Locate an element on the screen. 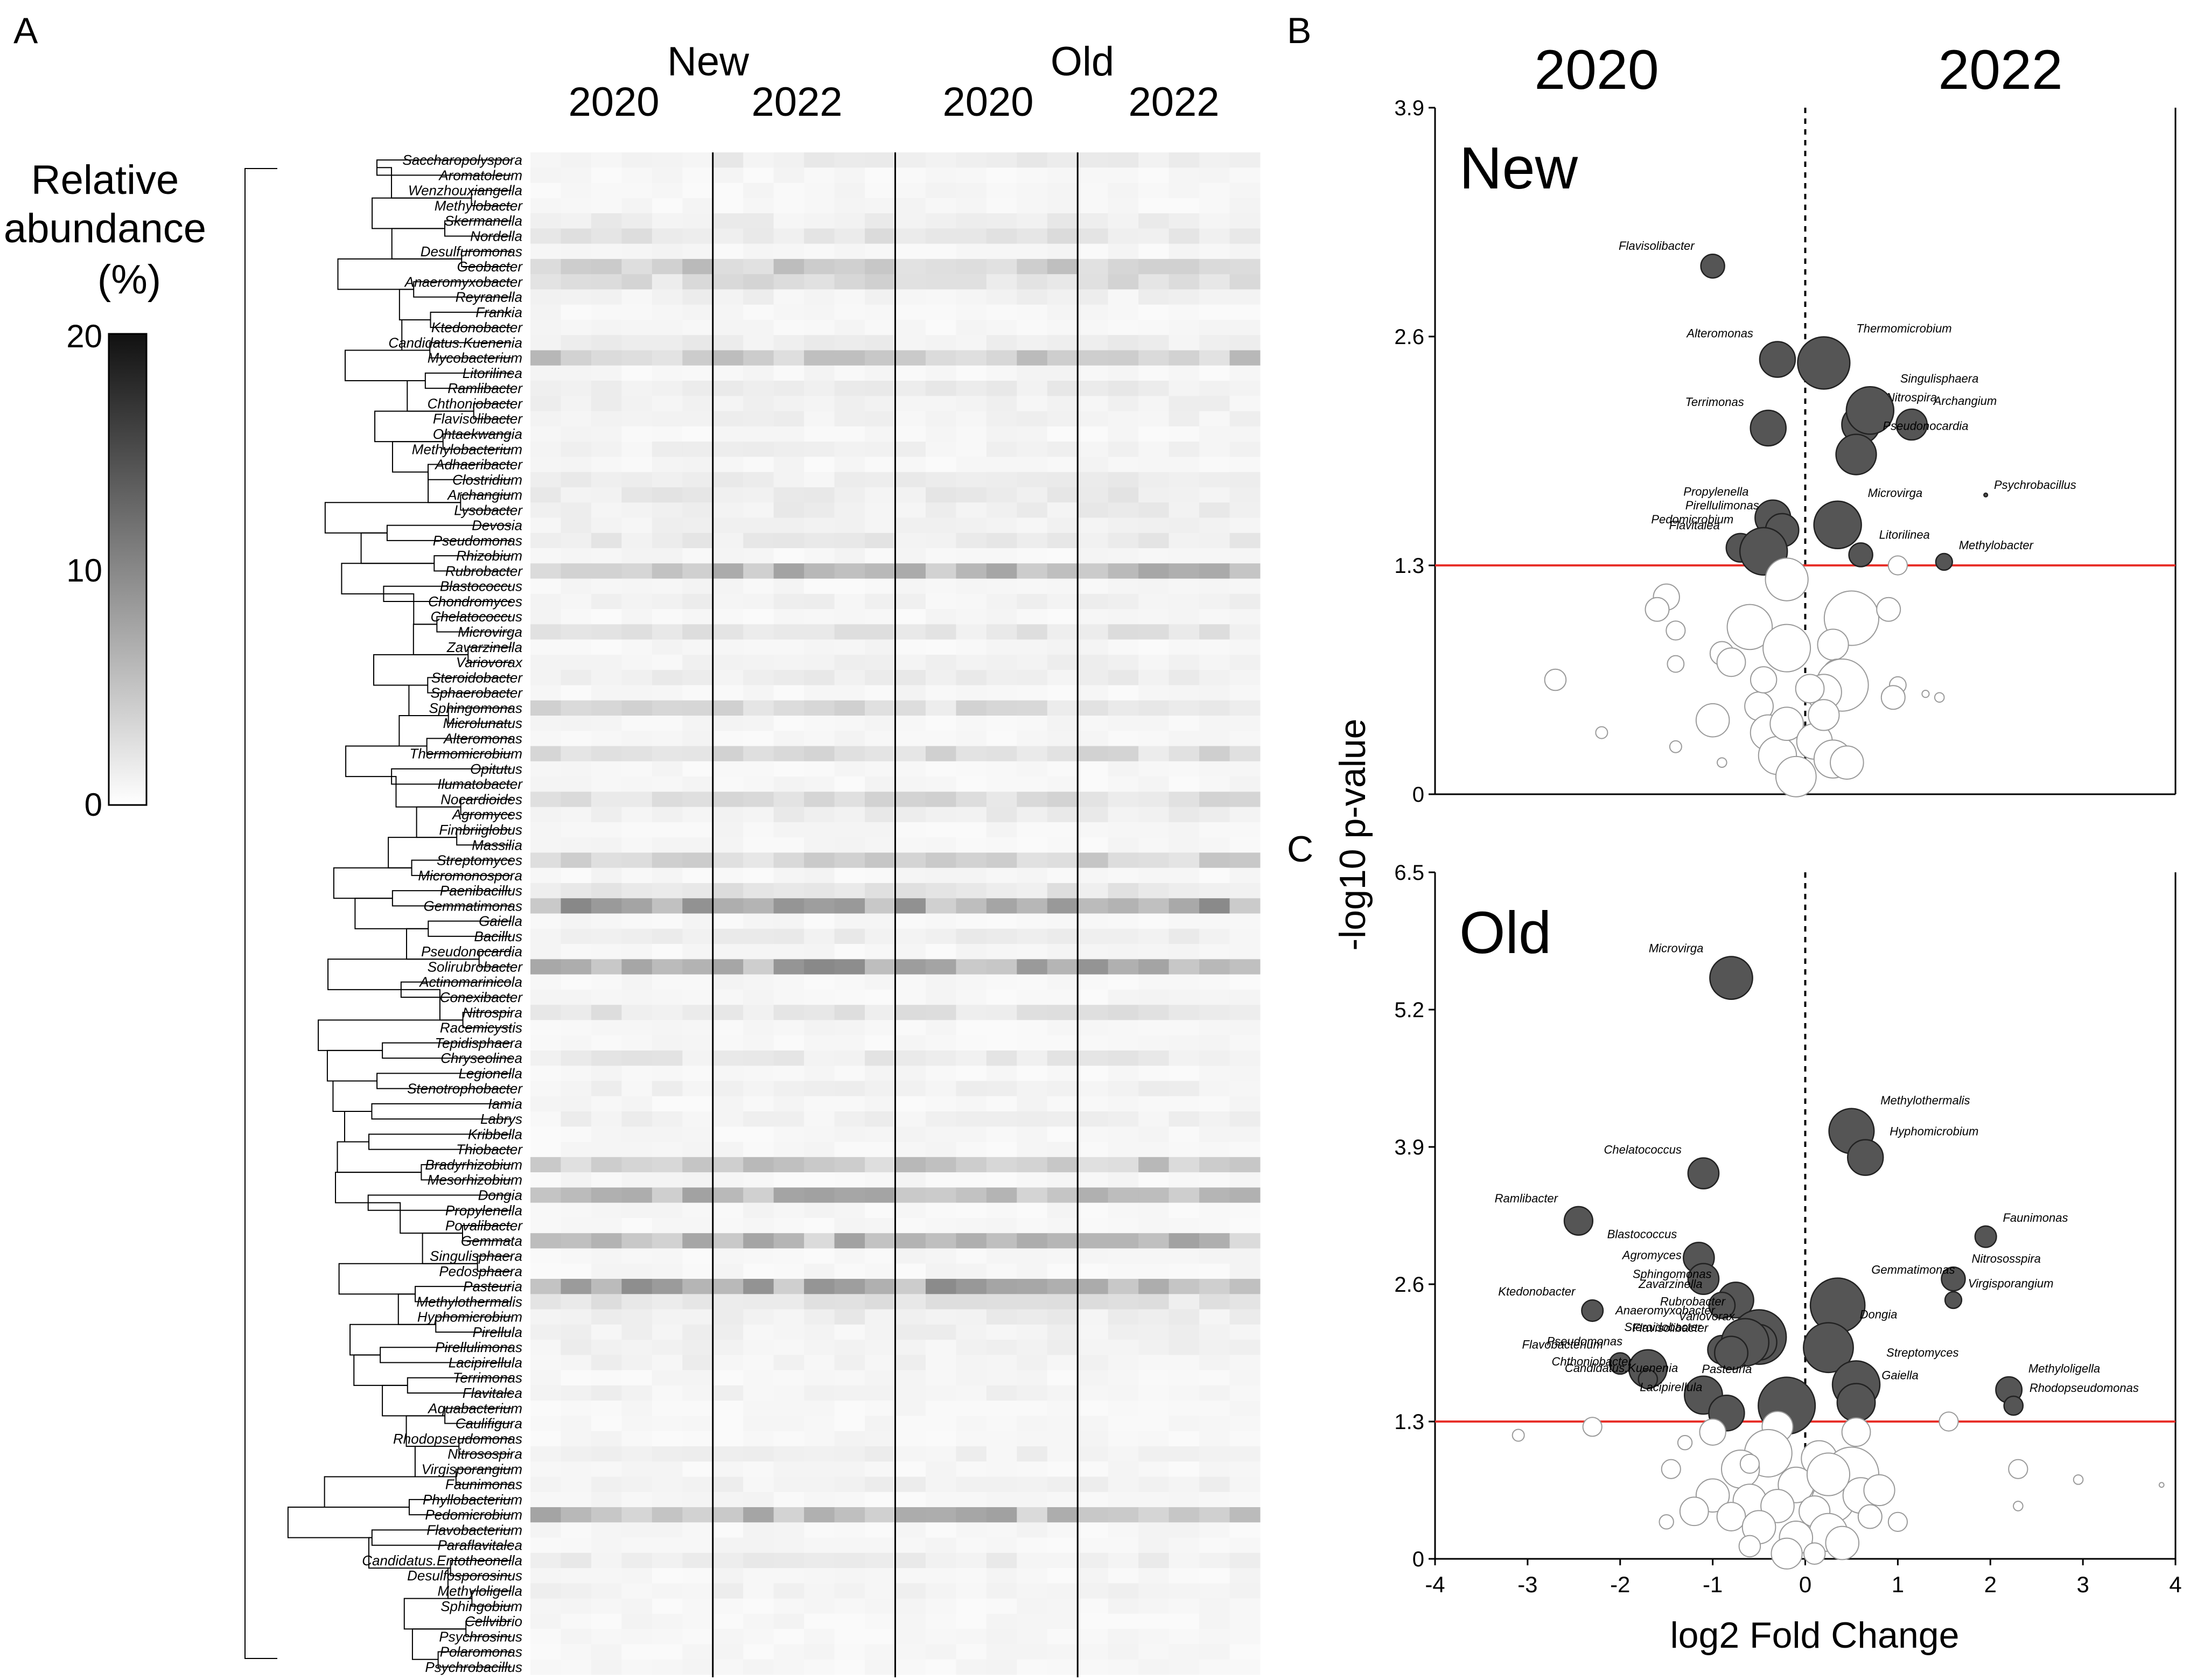 The width and height of the screenshot is (2197, 1680). y-tick-label: 0 is located at coordinates (1418, 1559).